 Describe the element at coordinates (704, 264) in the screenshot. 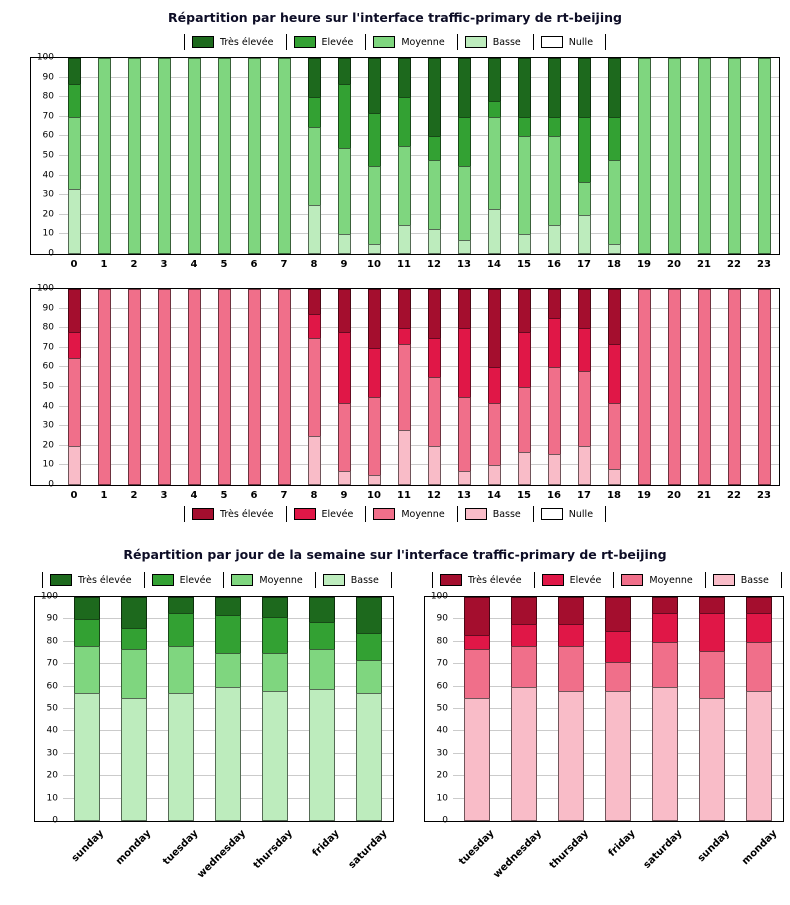

I see `x-tick-label: 21` at that location.